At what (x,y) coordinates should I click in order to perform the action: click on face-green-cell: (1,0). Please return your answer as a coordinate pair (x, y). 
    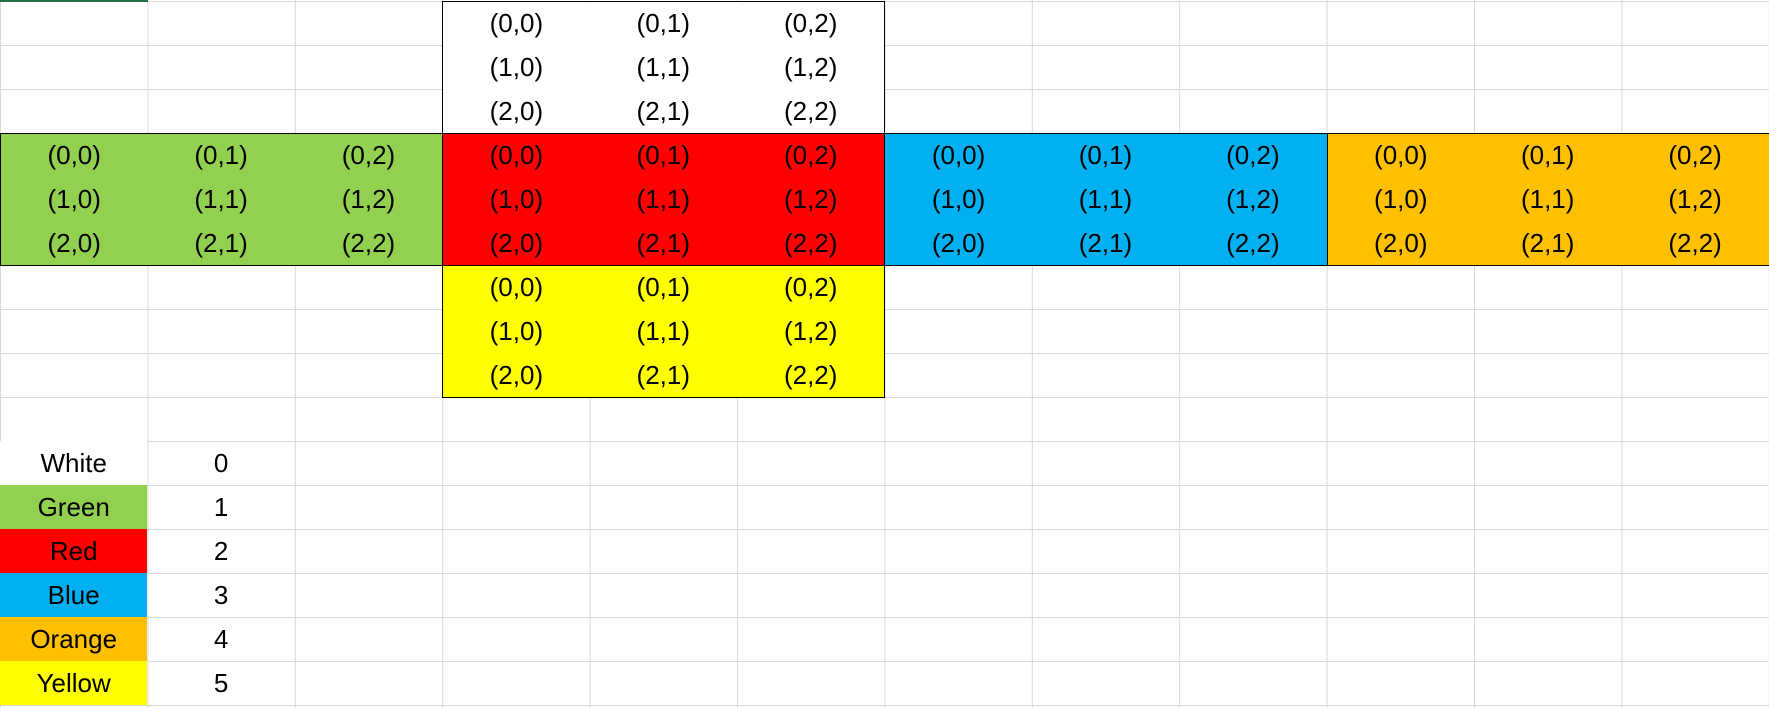
    Looking at the image, I should click on (74, 199).